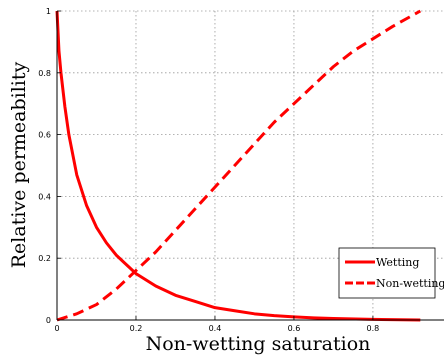 This screenshot has width=444, height=357. Describe the element at coordinates (387, 273) in the screenshot. I see `legend-box` at that location.